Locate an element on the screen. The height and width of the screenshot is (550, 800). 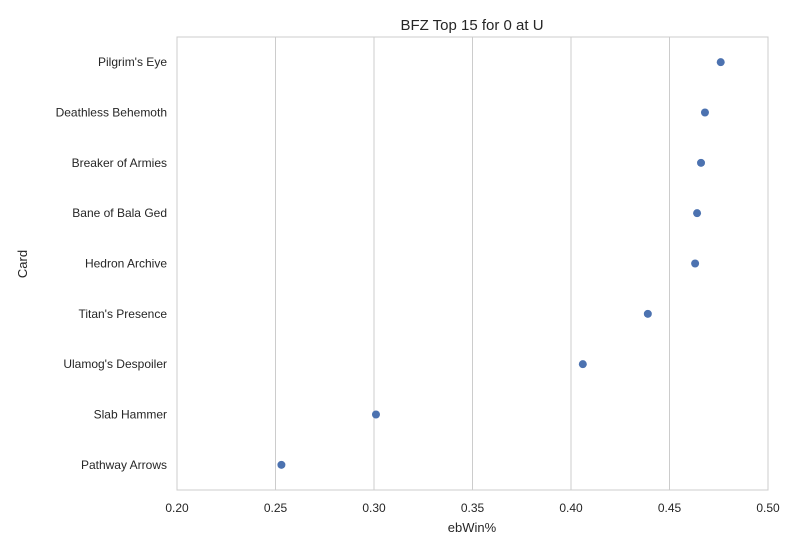
x-axis-label: ebWin% is located at coordinates (472, 527).